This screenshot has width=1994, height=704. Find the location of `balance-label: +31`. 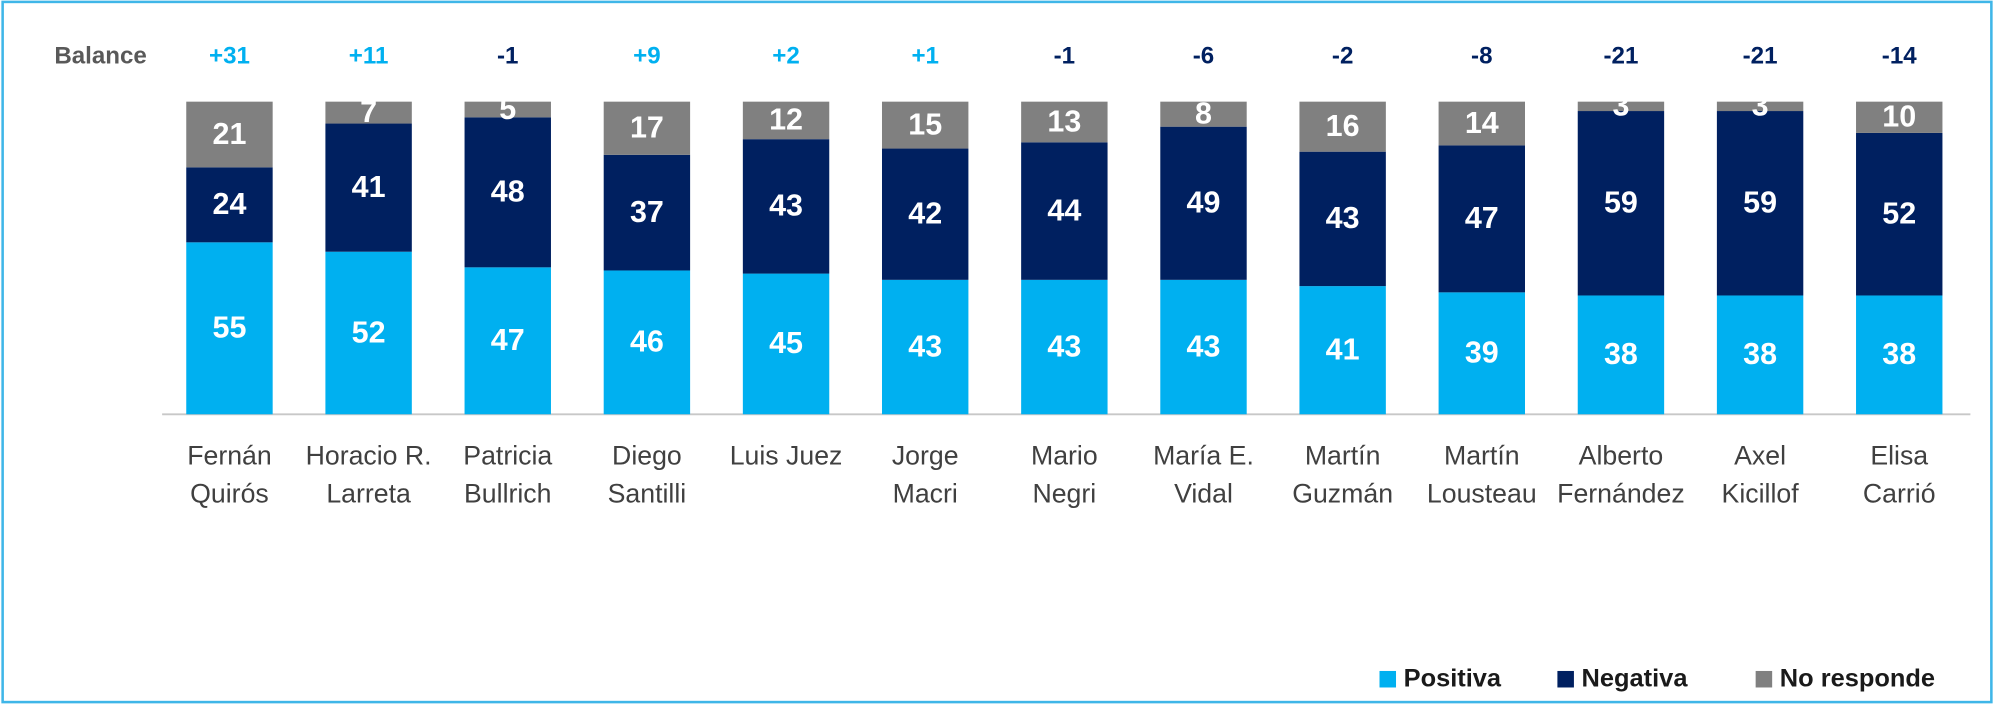

balance-label: +31 is located at coordinates (229, 56).